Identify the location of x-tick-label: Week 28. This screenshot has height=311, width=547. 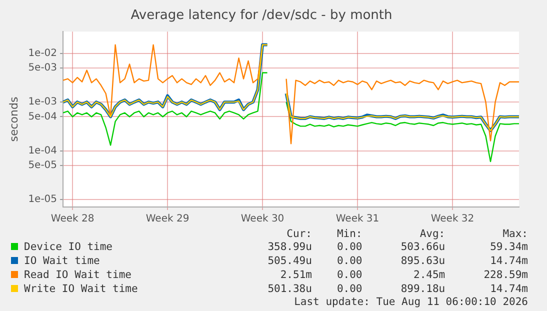
(72, 219).